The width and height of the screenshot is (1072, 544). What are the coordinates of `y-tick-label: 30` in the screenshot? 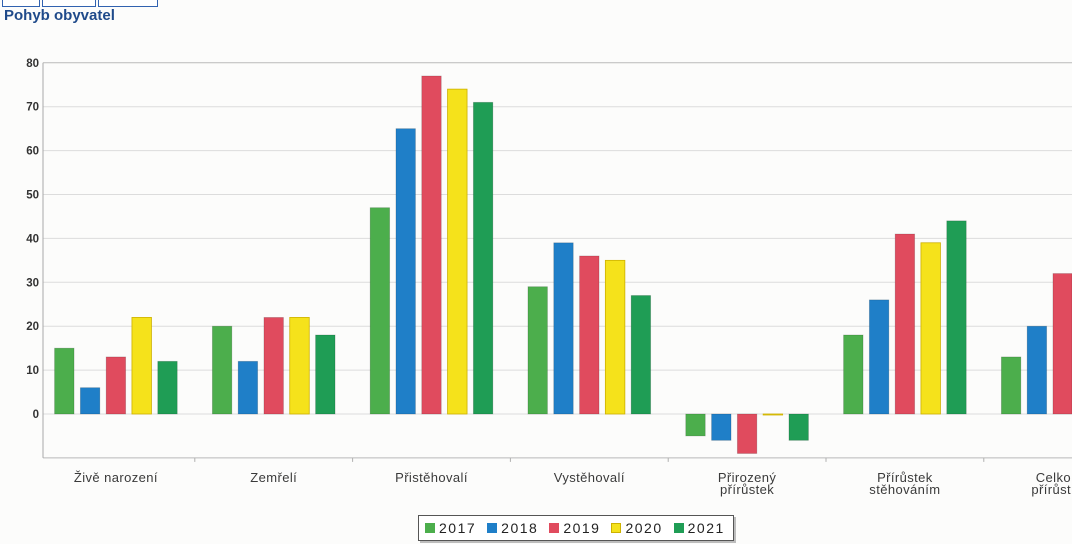 It's located at (32, 283).